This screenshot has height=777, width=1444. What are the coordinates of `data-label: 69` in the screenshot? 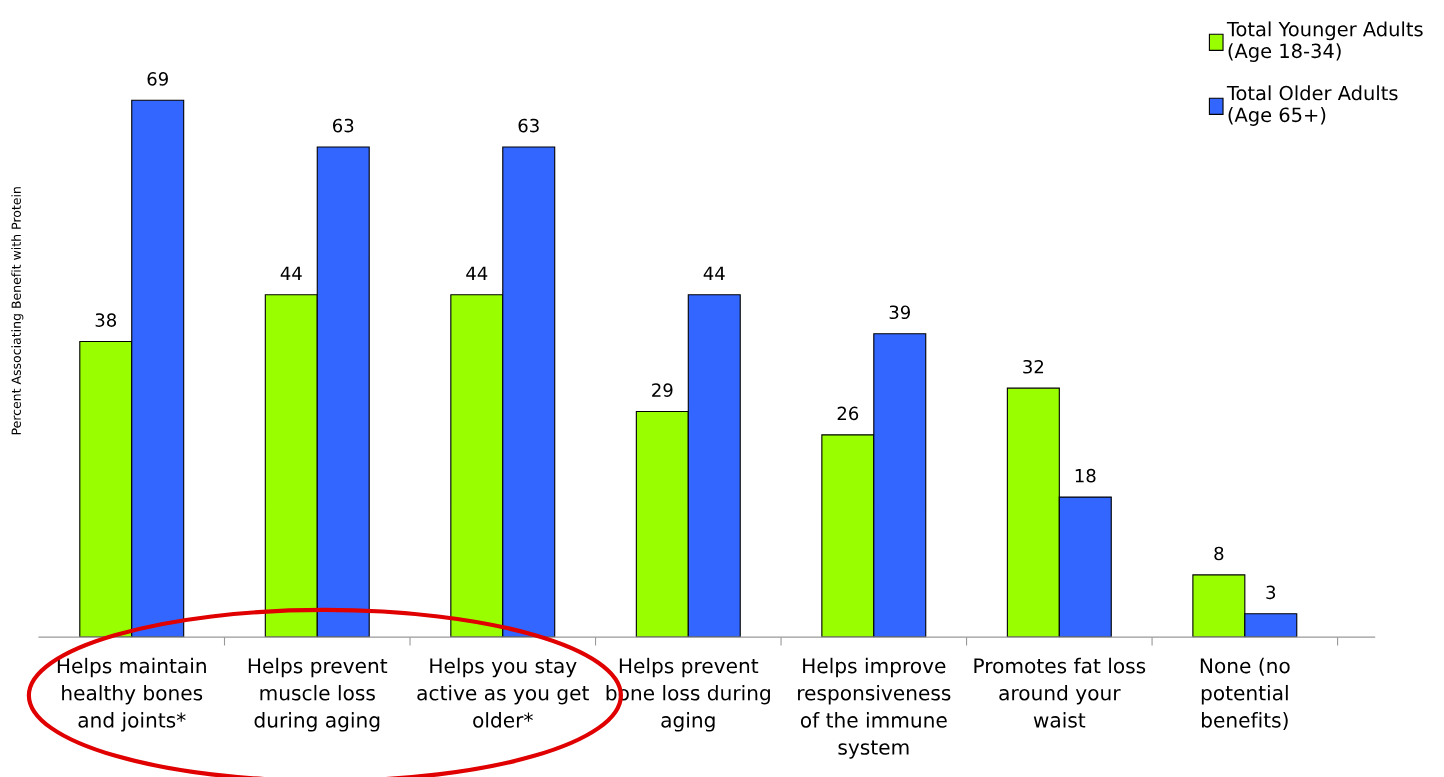 It's located at (157, 79).